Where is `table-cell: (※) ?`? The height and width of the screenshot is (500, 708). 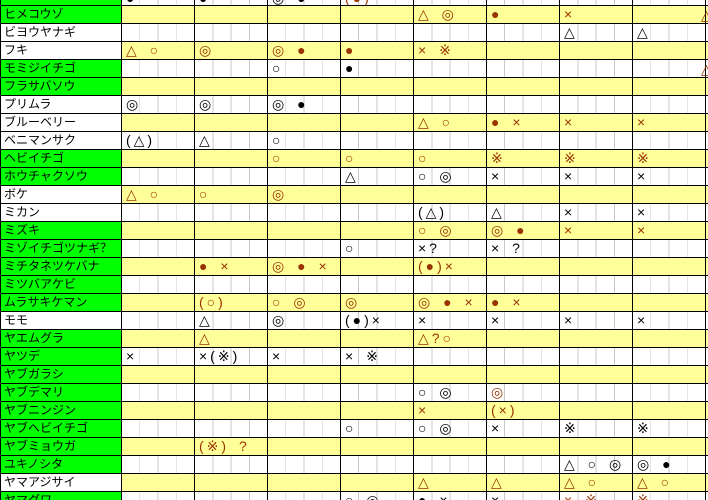
table-cell: (※) ? is located at coordinates (231, 446).